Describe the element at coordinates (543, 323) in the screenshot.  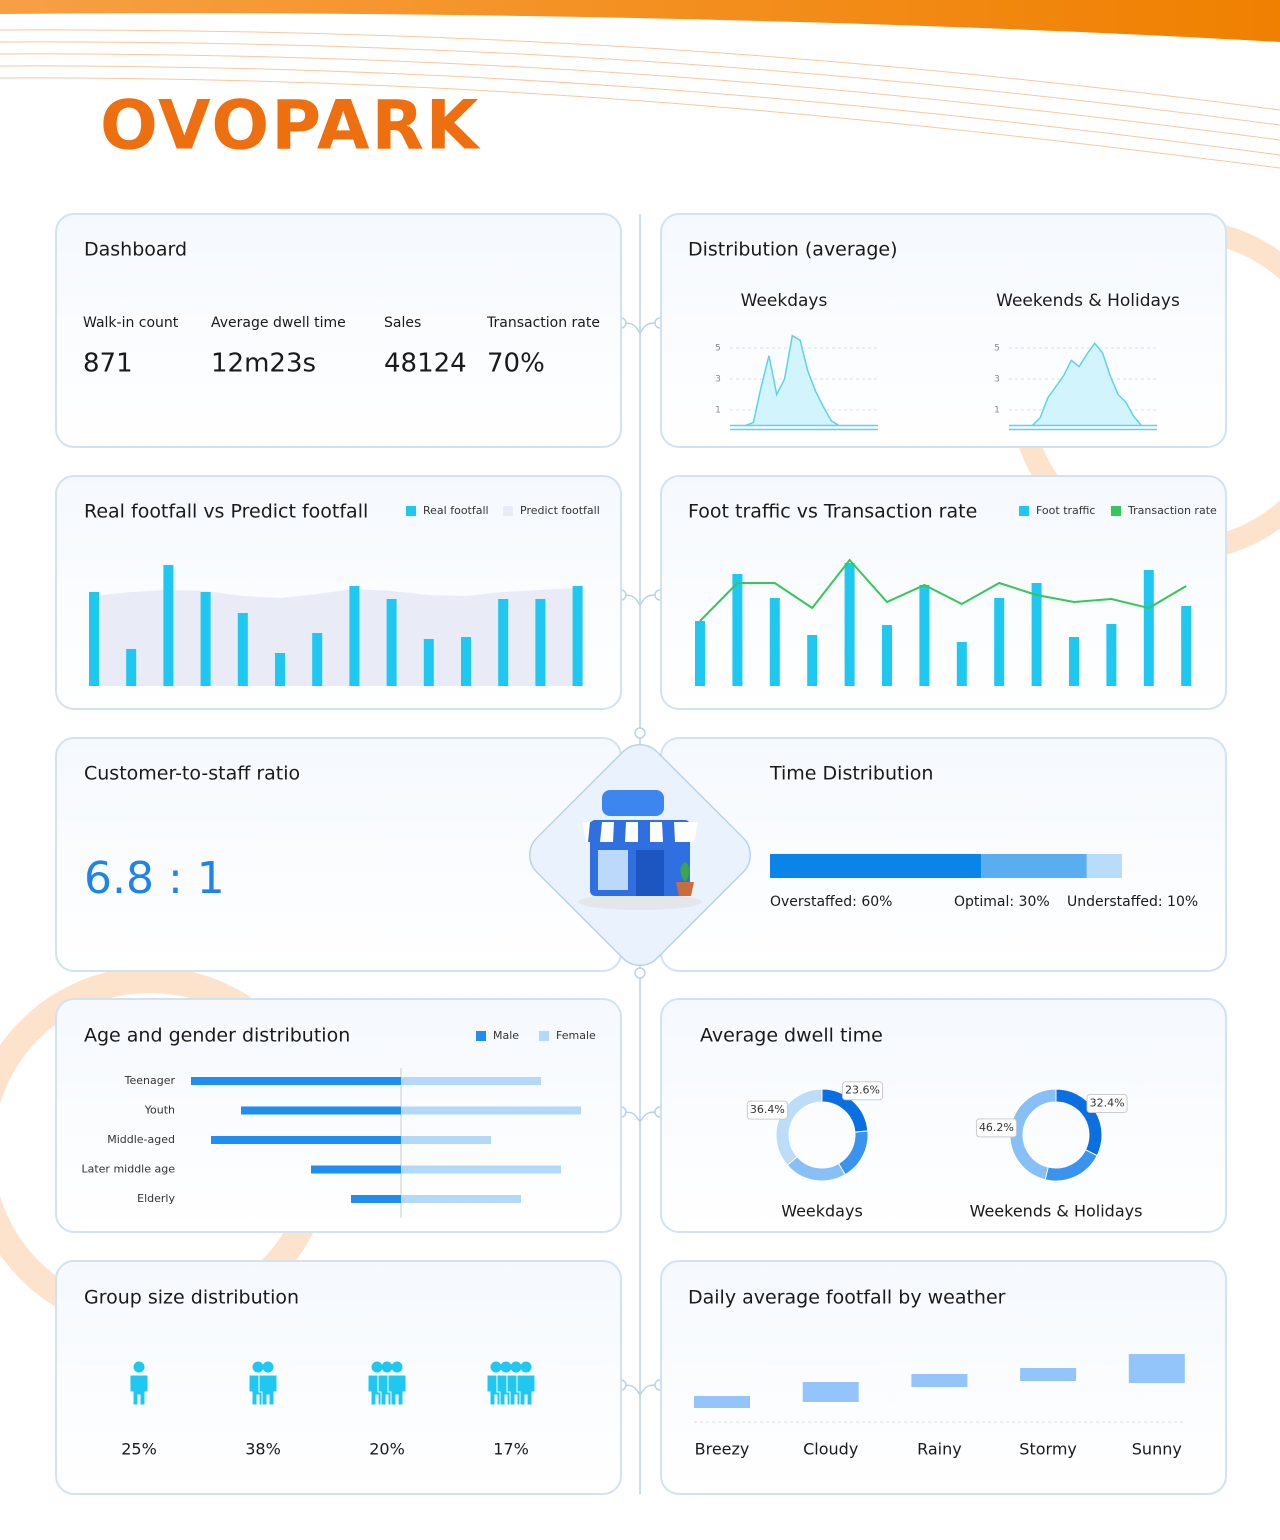
I see `metric-label: Transaction rate` at that location.